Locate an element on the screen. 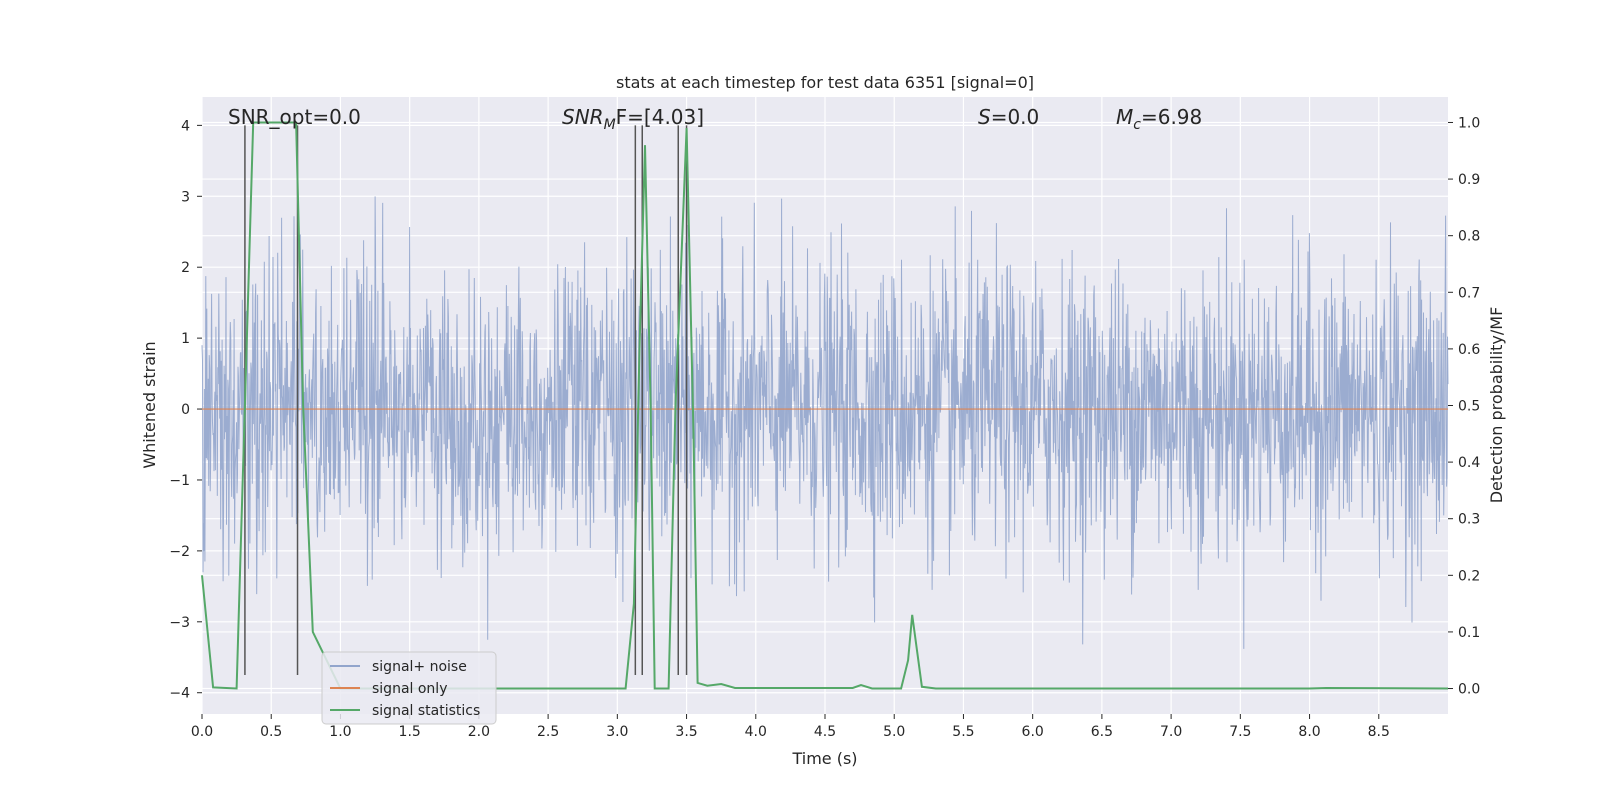 This screenshot has height=800, width=1600. y-left-tick-label: 4 is located at coordinates (185, 126).